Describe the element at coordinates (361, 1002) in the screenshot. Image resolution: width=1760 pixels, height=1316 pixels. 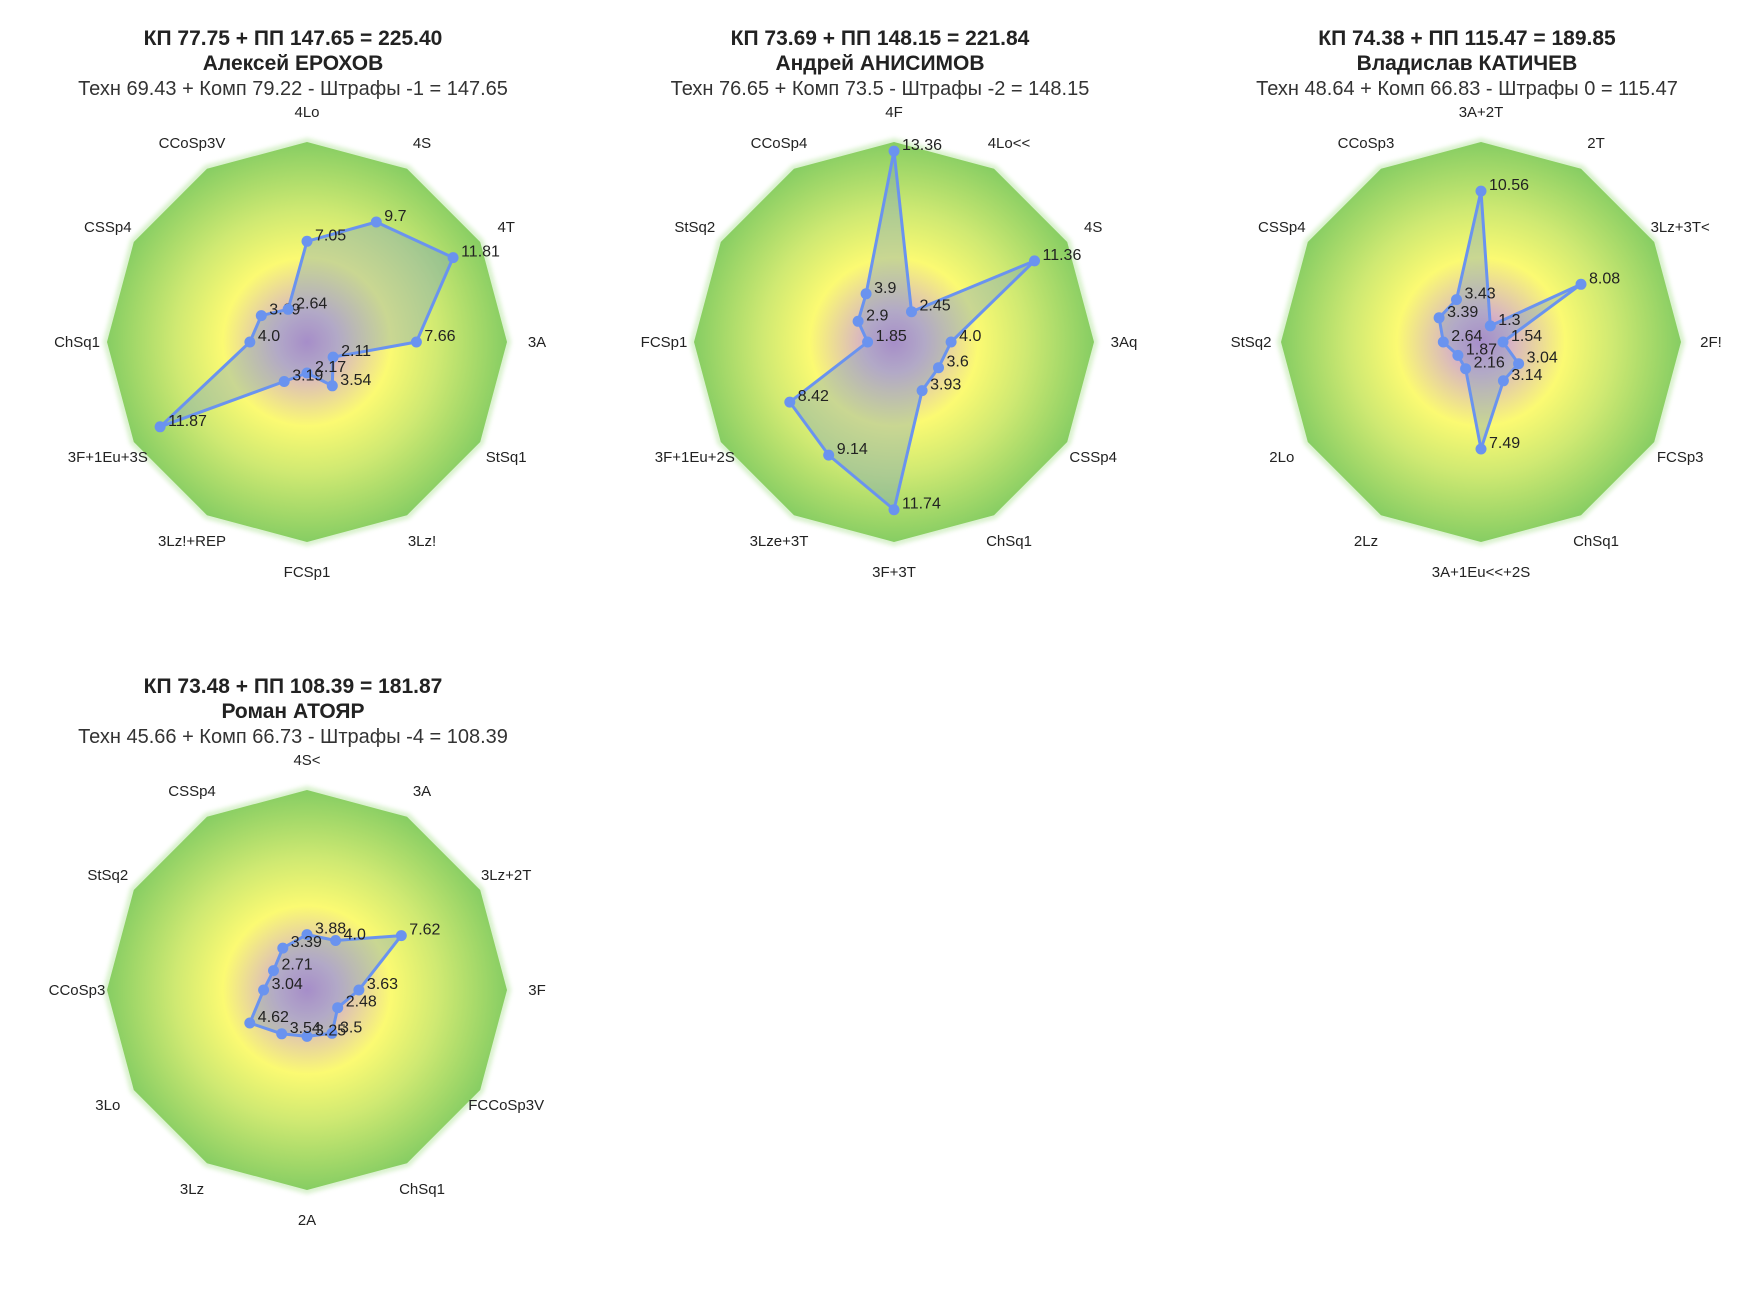
I see `data-label: 2.48` at that location.